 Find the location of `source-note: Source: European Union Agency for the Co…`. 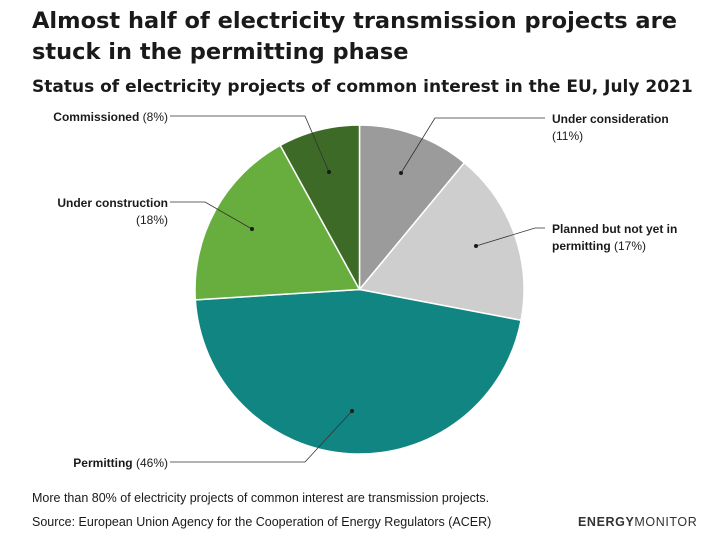

source-note: Source: European Union Agency for the Co… is located at coordinates (262, 522).